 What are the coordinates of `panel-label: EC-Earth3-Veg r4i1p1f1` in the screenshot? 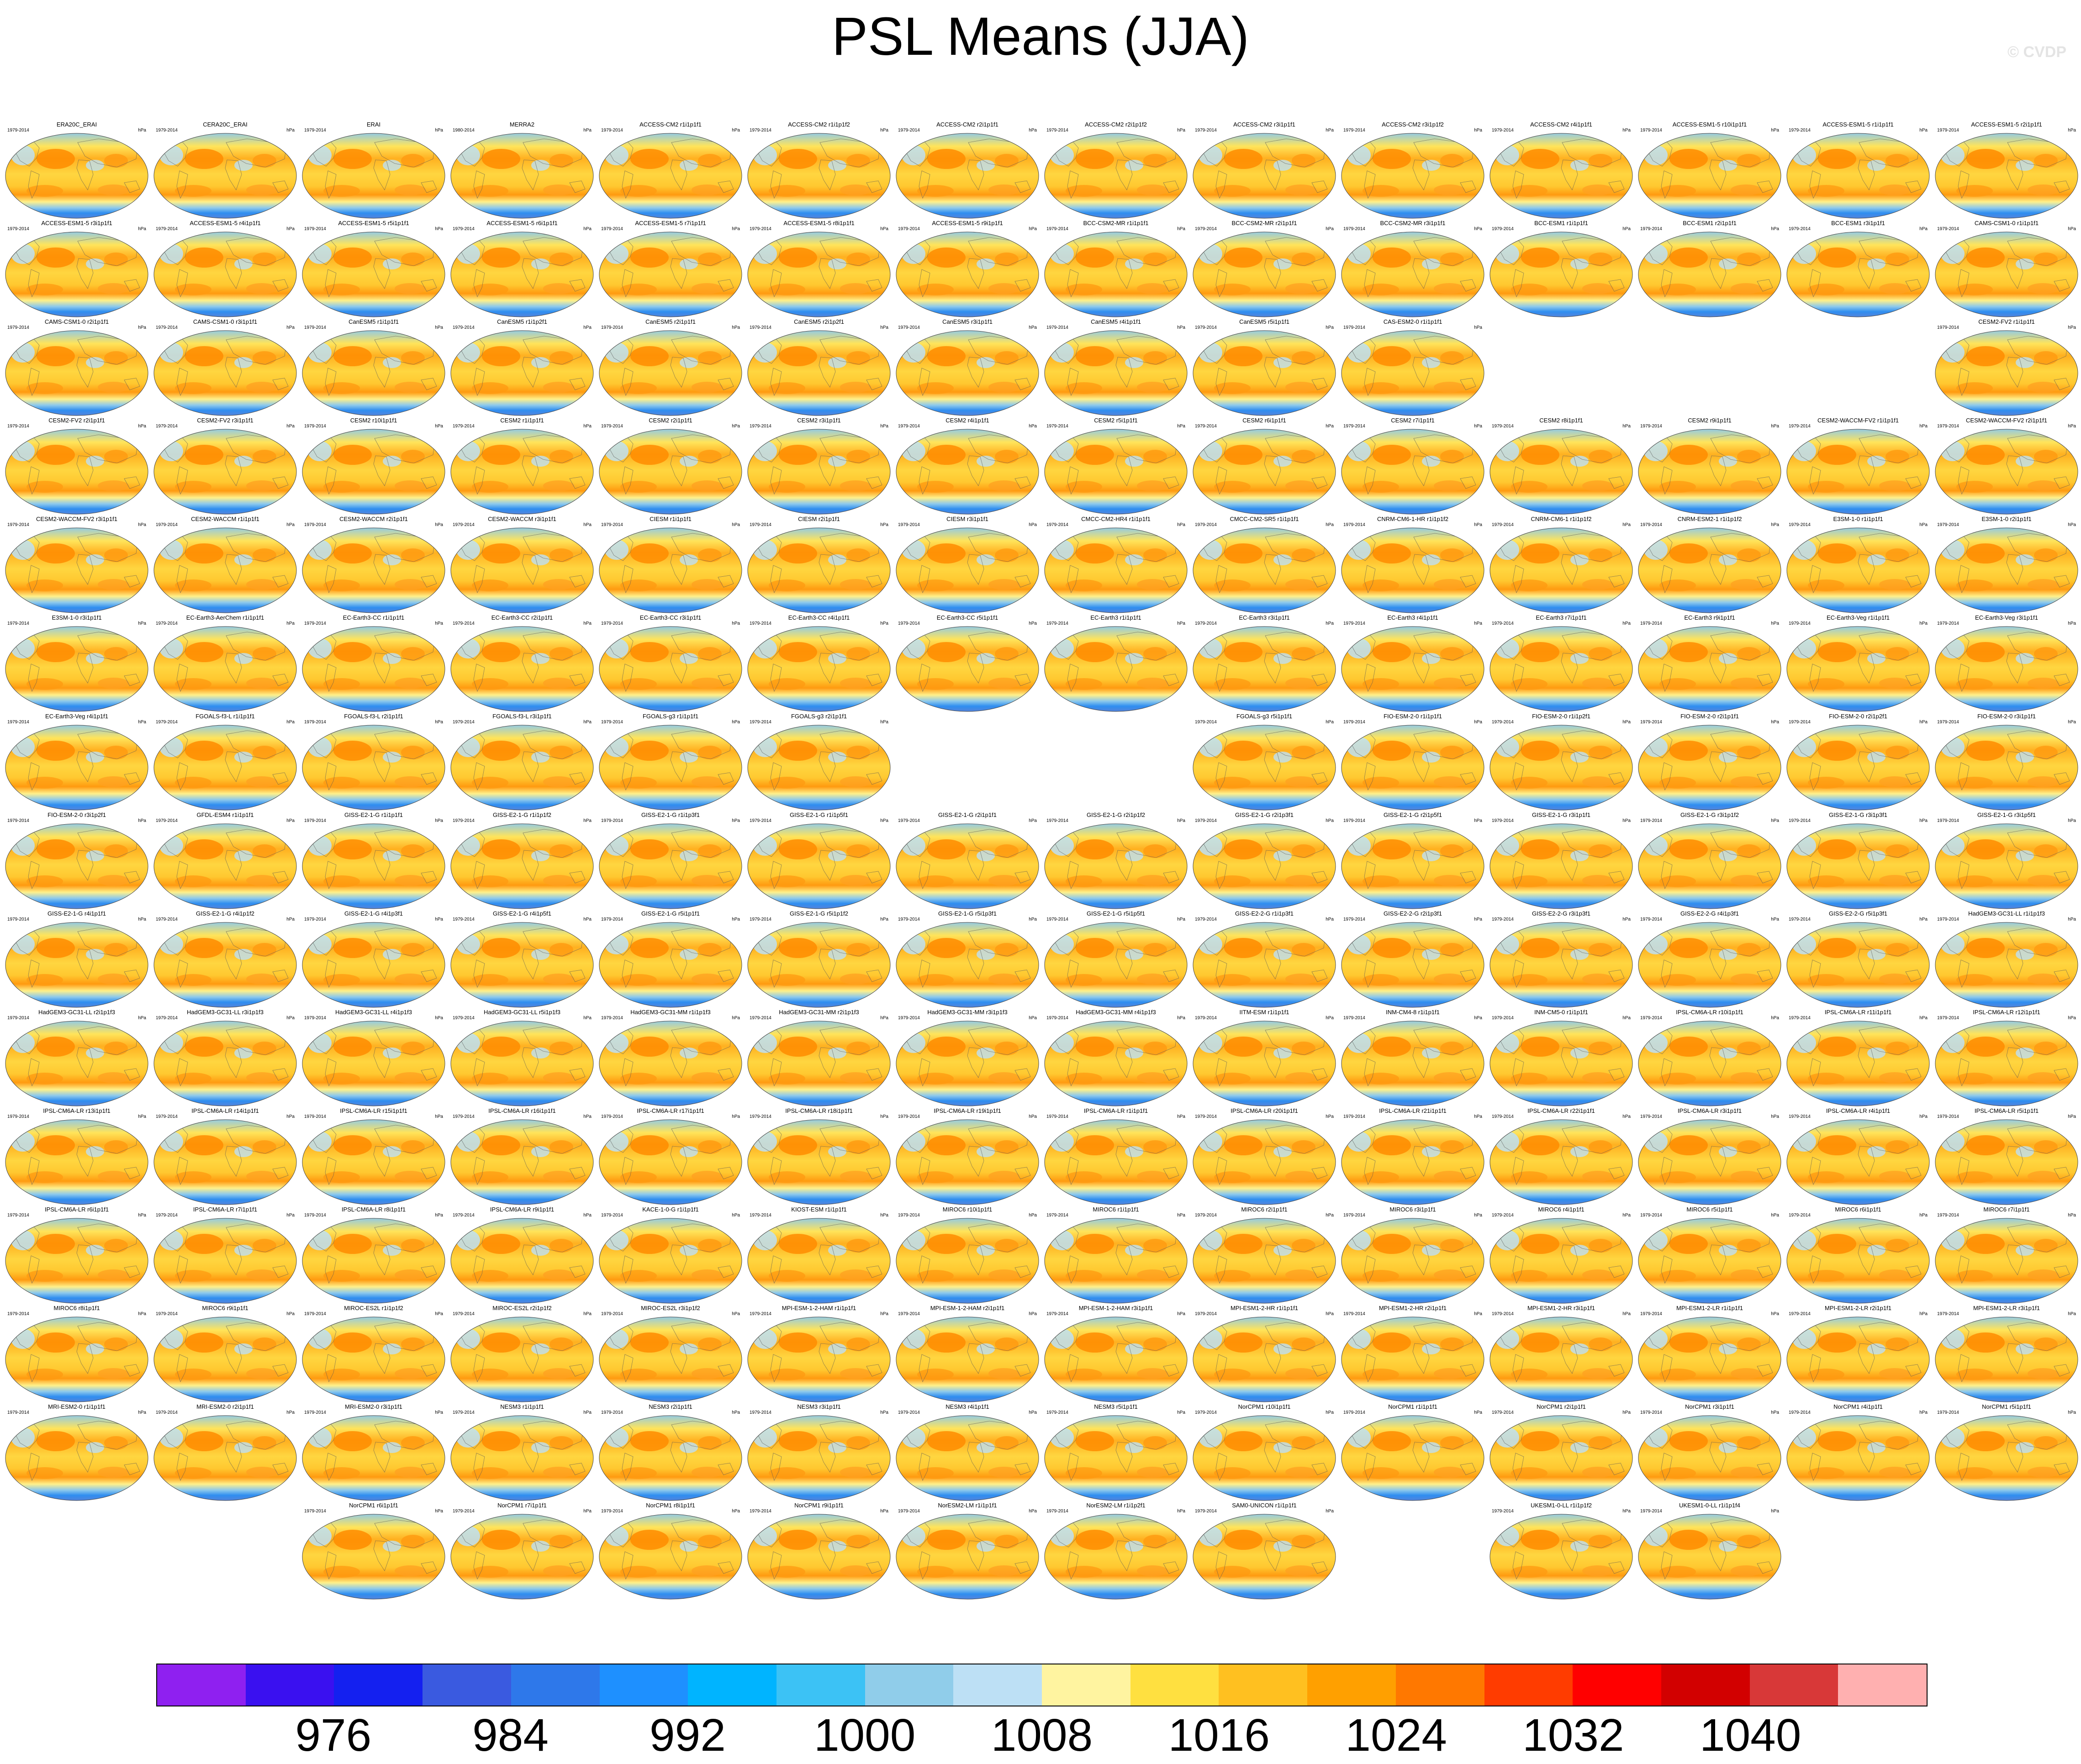 It's located at (77, 716).